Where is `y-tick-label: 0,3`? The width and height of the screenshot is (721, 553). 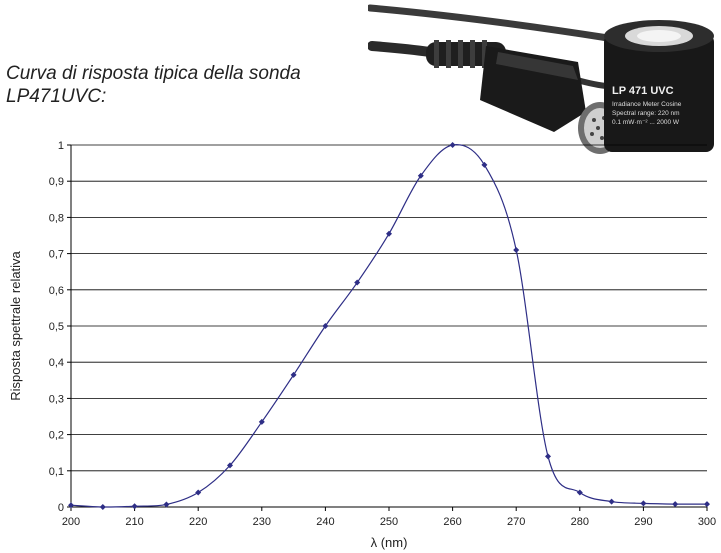
y-tick-label: 0,3 is located at coordinates (56, 399).